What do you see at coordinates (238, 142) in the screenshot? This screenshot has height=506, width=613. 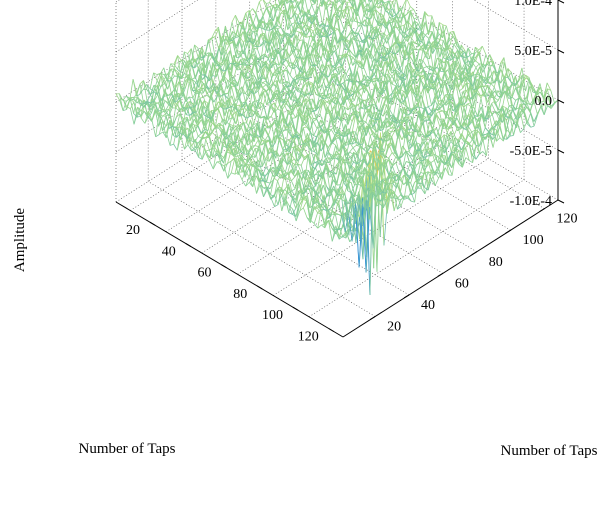 I see `gridline-floor-x` at bounding box center [238, 142].